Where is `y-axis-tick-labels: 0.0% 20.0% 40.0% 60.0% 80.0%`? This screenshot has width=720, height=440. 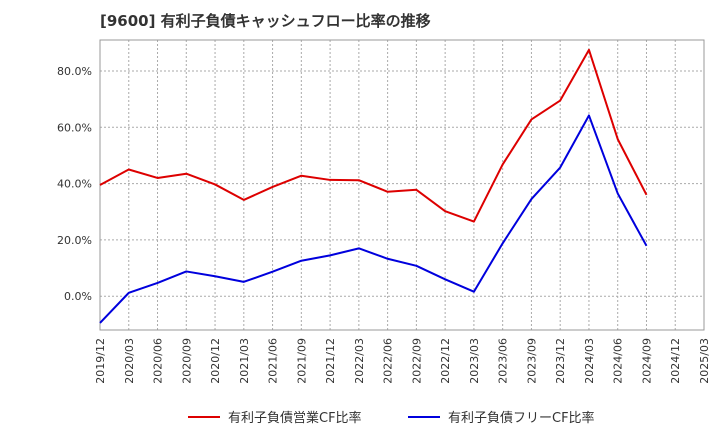
y-axis-tick-labels: 0.0% 20.0% 40.0% 60.0% 80.0% is located at coordinates (74, 184).